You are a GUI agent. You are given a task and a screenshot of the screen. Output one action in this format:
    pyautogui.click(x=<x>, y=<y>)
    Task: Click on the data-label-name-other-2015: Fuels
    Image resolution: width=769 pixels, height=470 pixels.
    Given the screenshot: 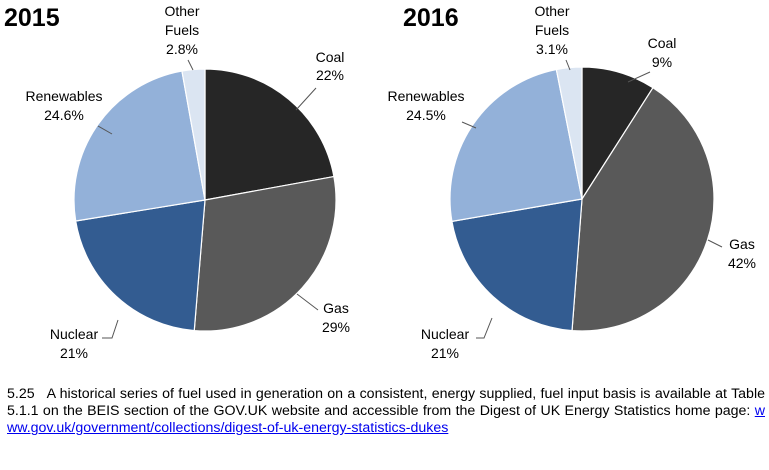 What is the action you would take?
    pyautogui.click(x=182, y=30)
    